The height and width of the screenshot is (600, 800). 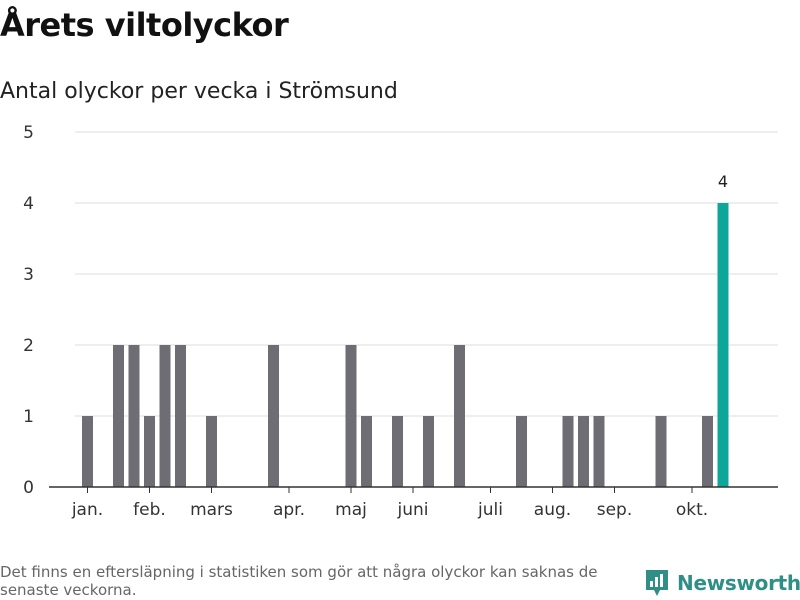 I want to click on x-tick-label: juli, so click(x=490, y=510).